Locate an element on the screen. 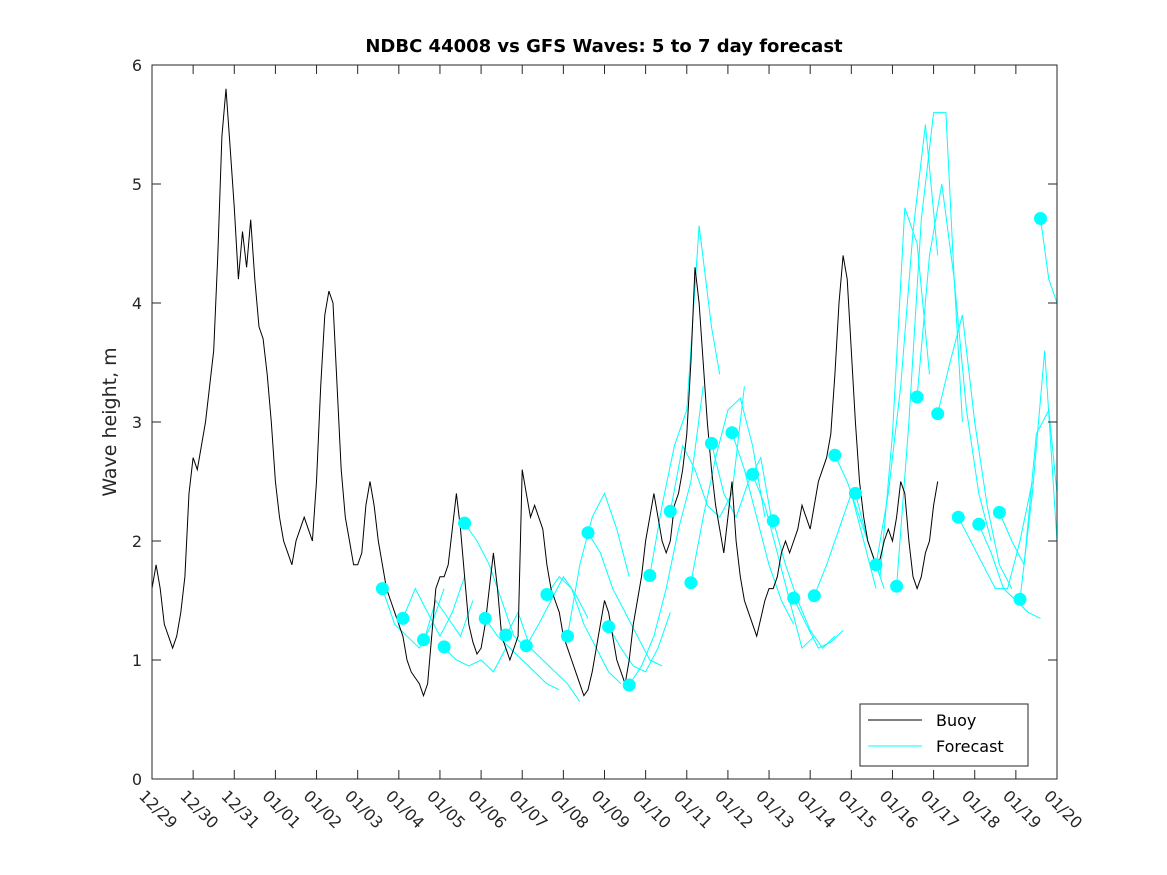  y-tick-label-0: 0 is located at coordinates (137, 779).